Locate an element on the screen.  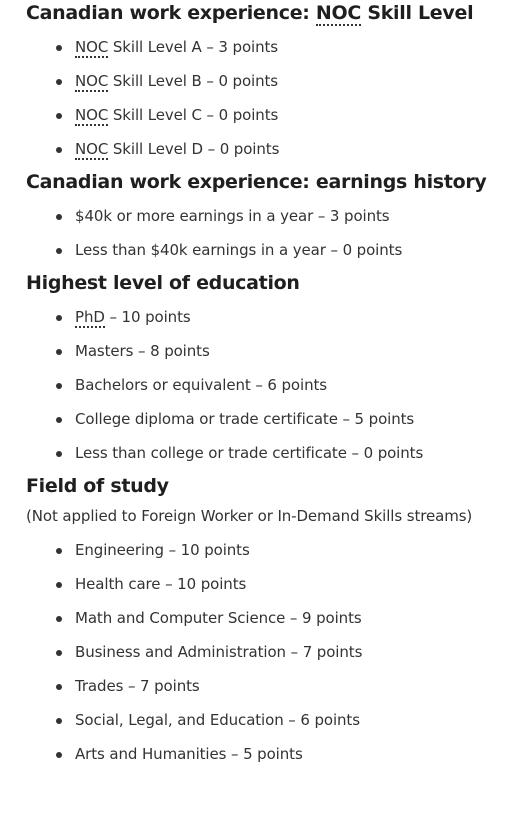
list-item: NOC Skill Level C – 0 points is located at coordinates (291, 115).